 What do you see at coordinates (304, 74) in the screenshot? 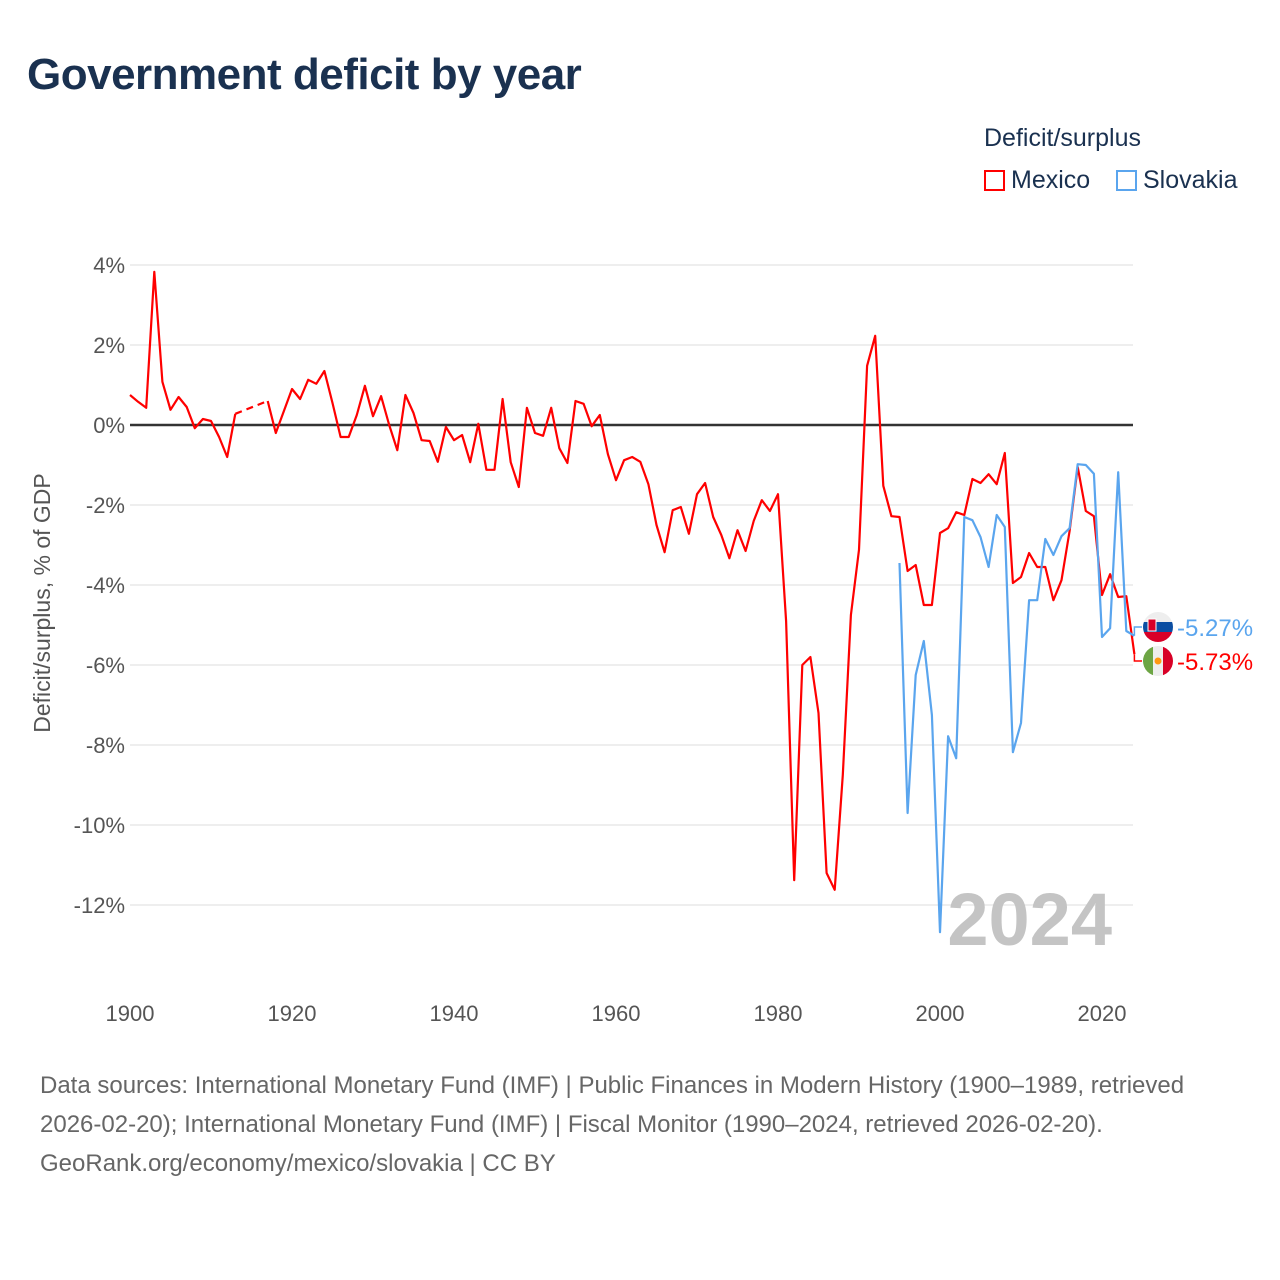
I see `chart-title: Government deficit by year` at bounding box center [304, 74].